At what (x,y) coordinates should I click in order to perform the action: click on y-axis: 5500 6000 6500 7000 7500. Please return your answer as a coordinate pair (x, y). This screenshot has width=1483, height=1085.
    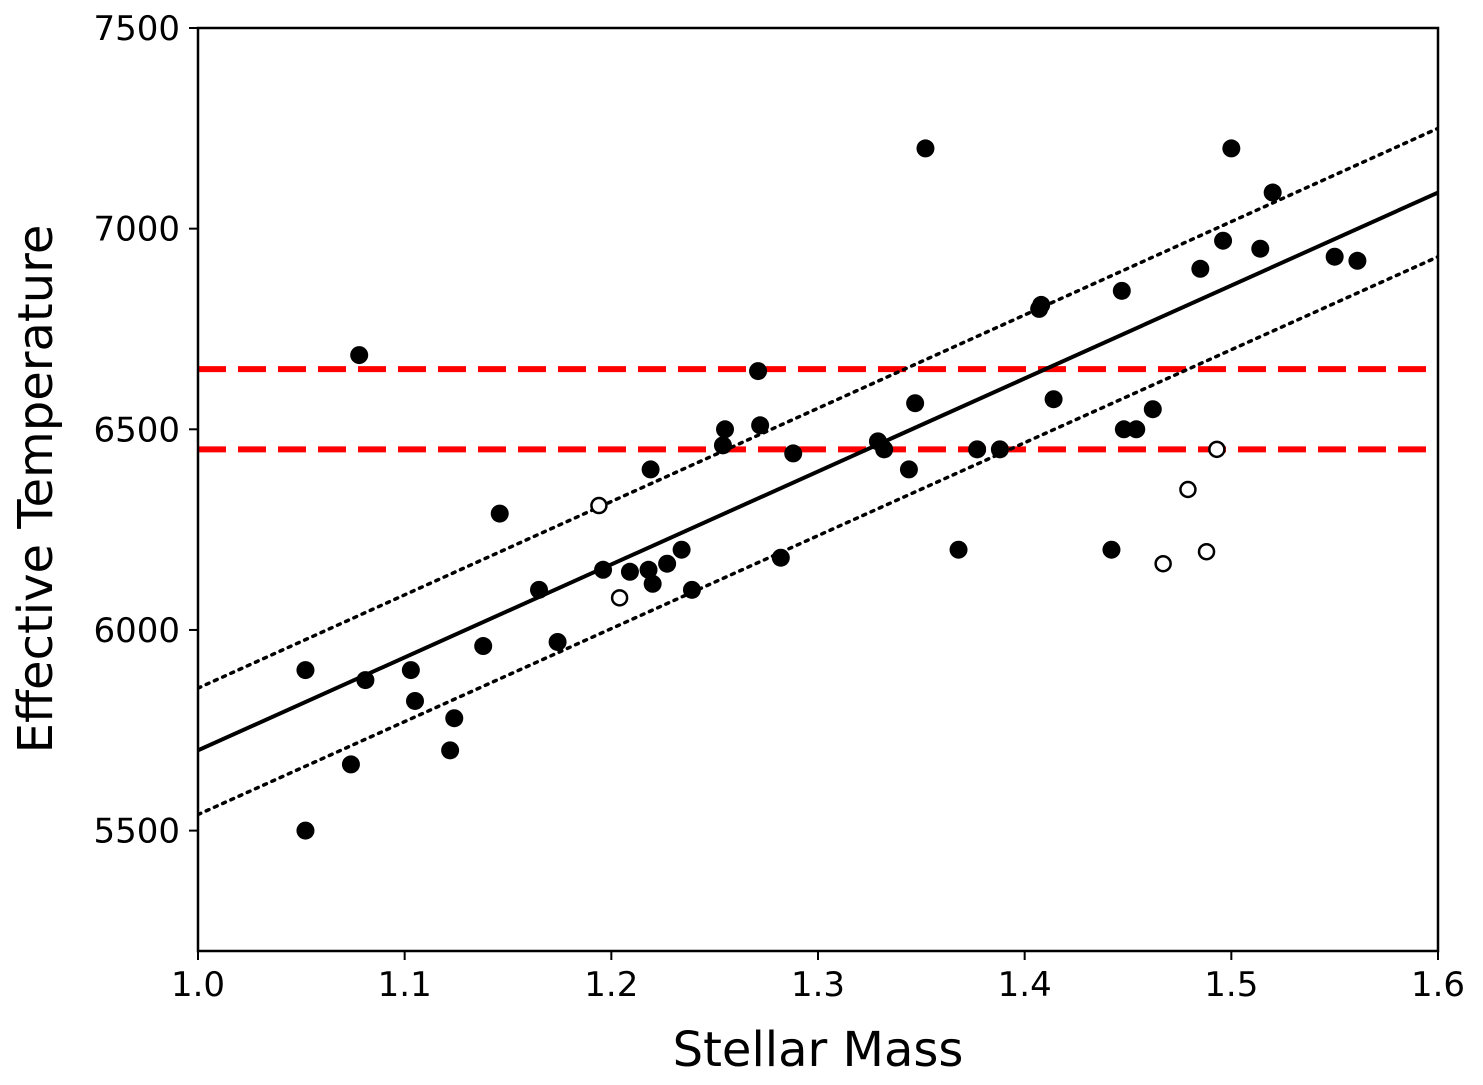
    Looking at the image, I should click on (145, 430).